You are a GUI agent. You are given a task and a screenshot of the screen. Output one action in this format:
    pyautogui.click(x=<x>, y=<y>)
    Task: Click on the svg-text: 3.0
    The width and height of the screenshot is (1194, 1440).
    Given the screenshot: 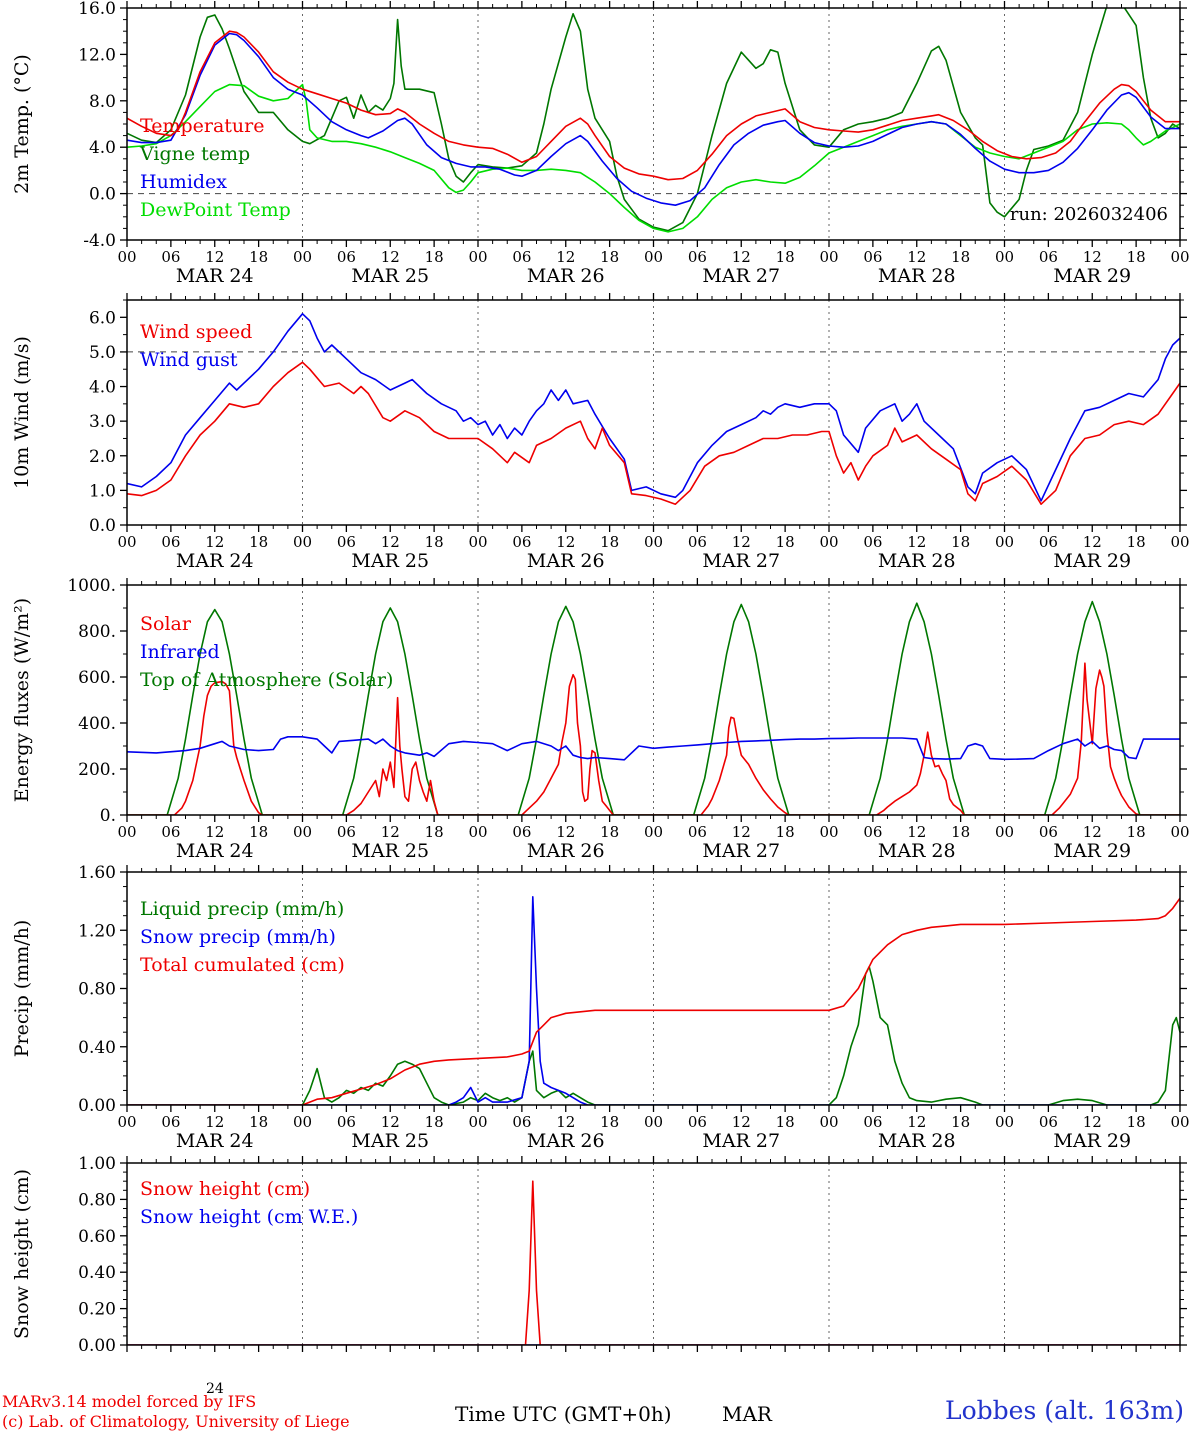 What is the action you would take?
    pyautogui.click(x=102, y=422)
    